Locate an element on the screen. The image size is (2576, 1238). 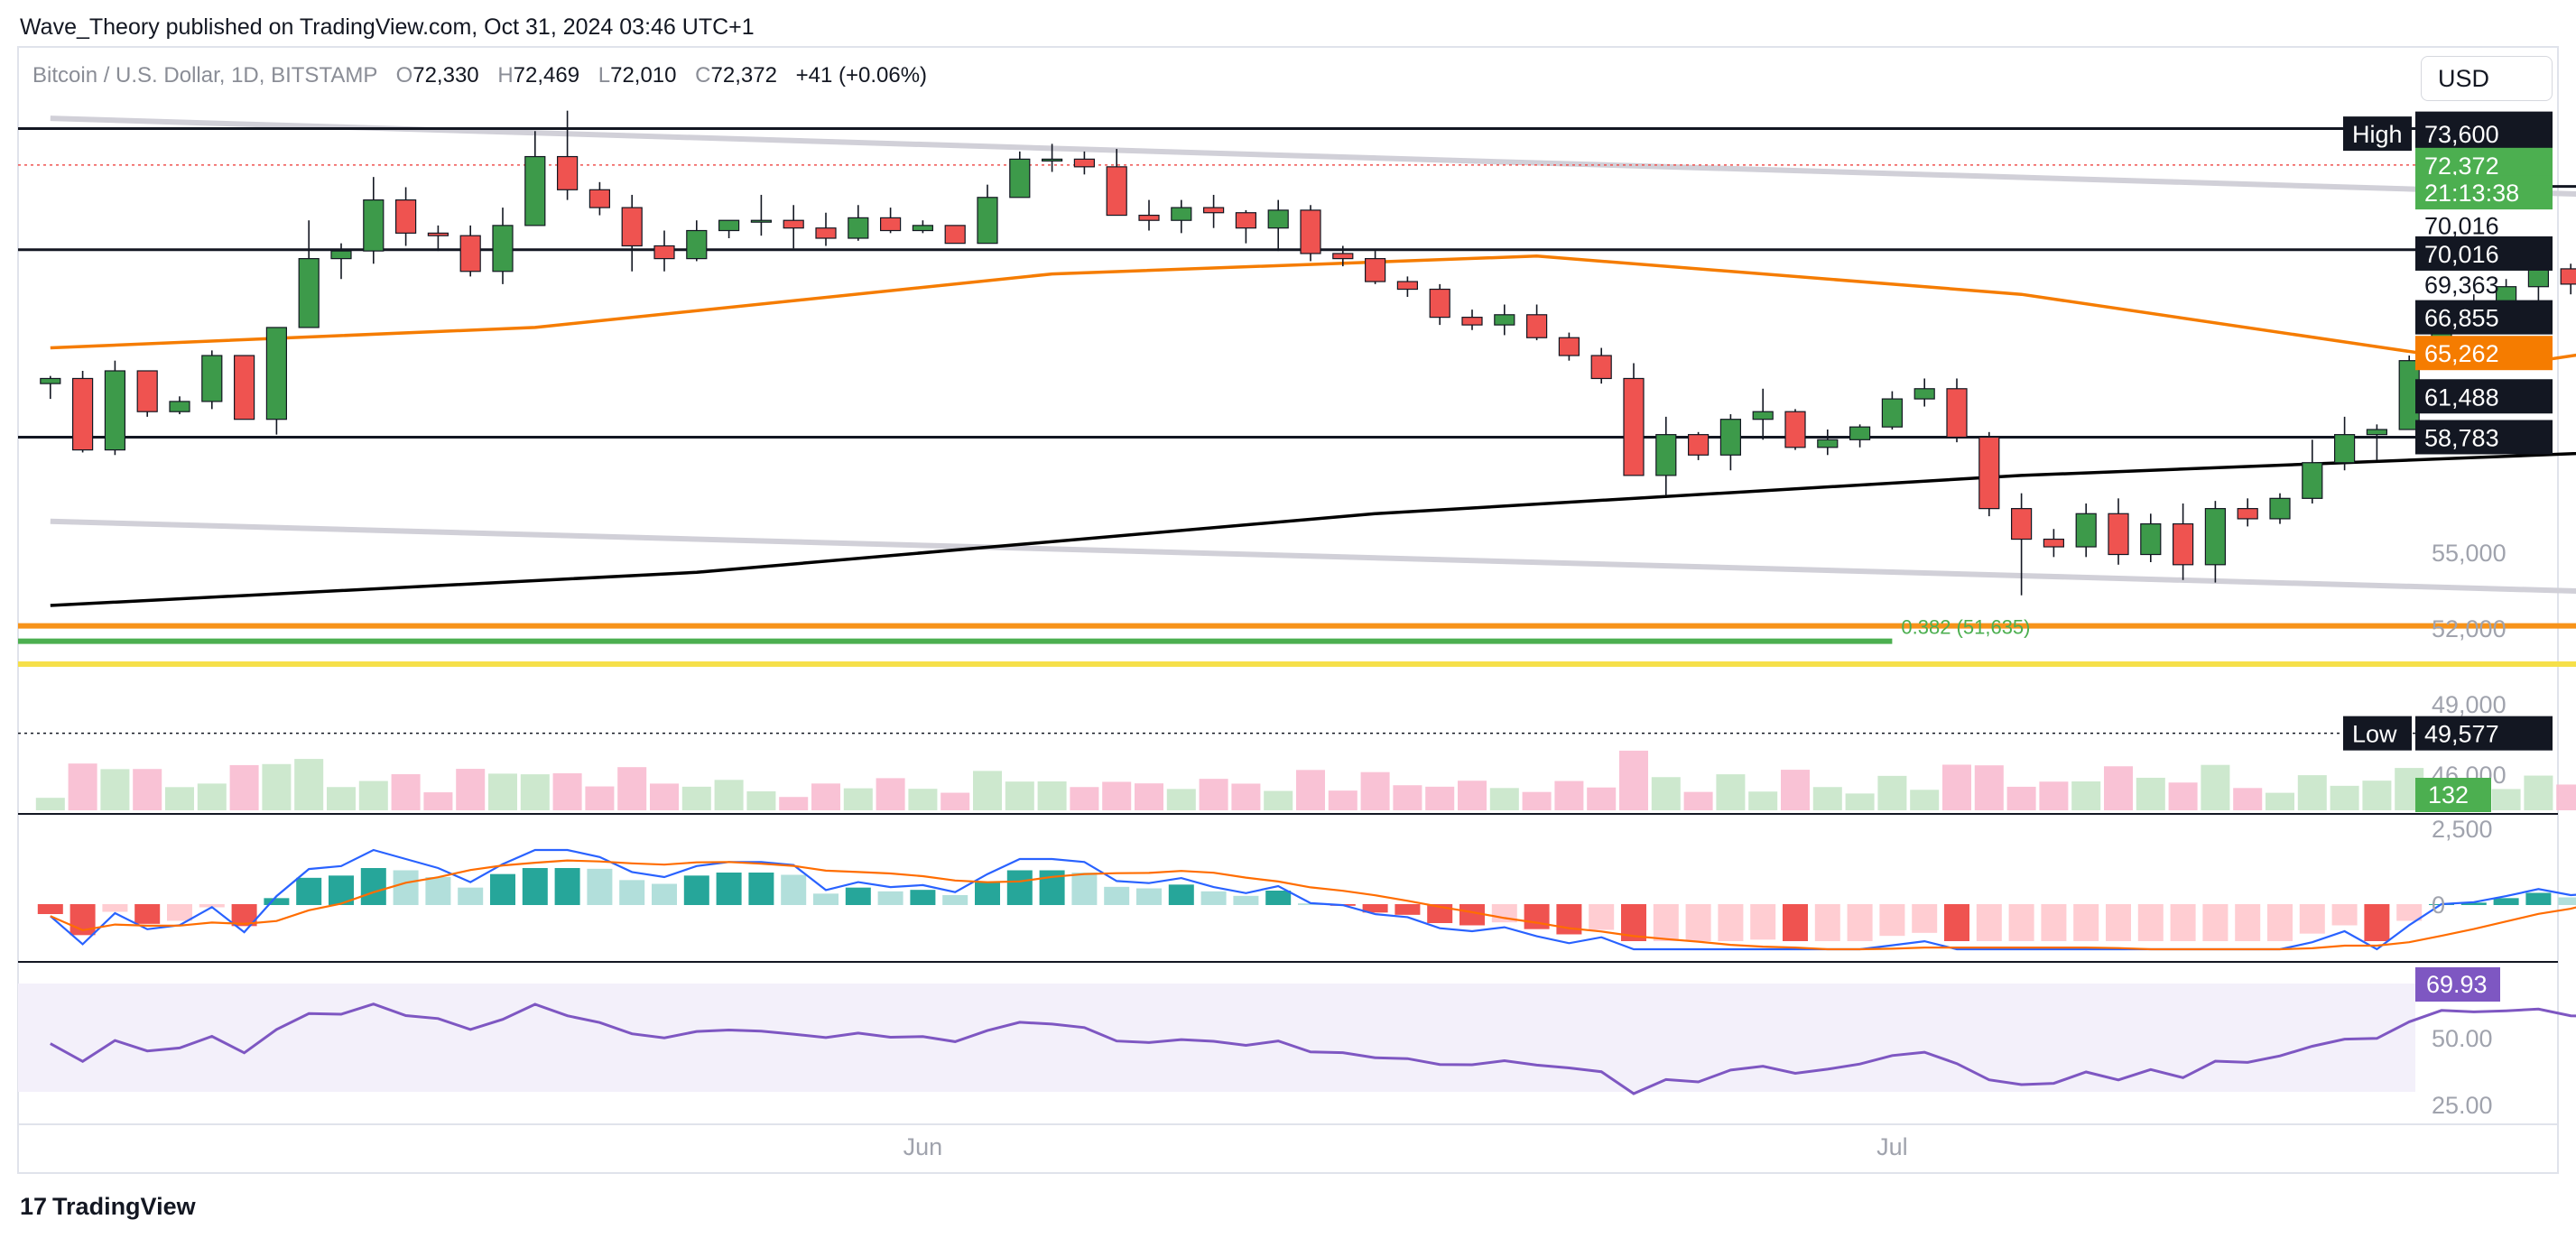
price-label-text: 21:13:38 is located at coordinates (2471, 194).